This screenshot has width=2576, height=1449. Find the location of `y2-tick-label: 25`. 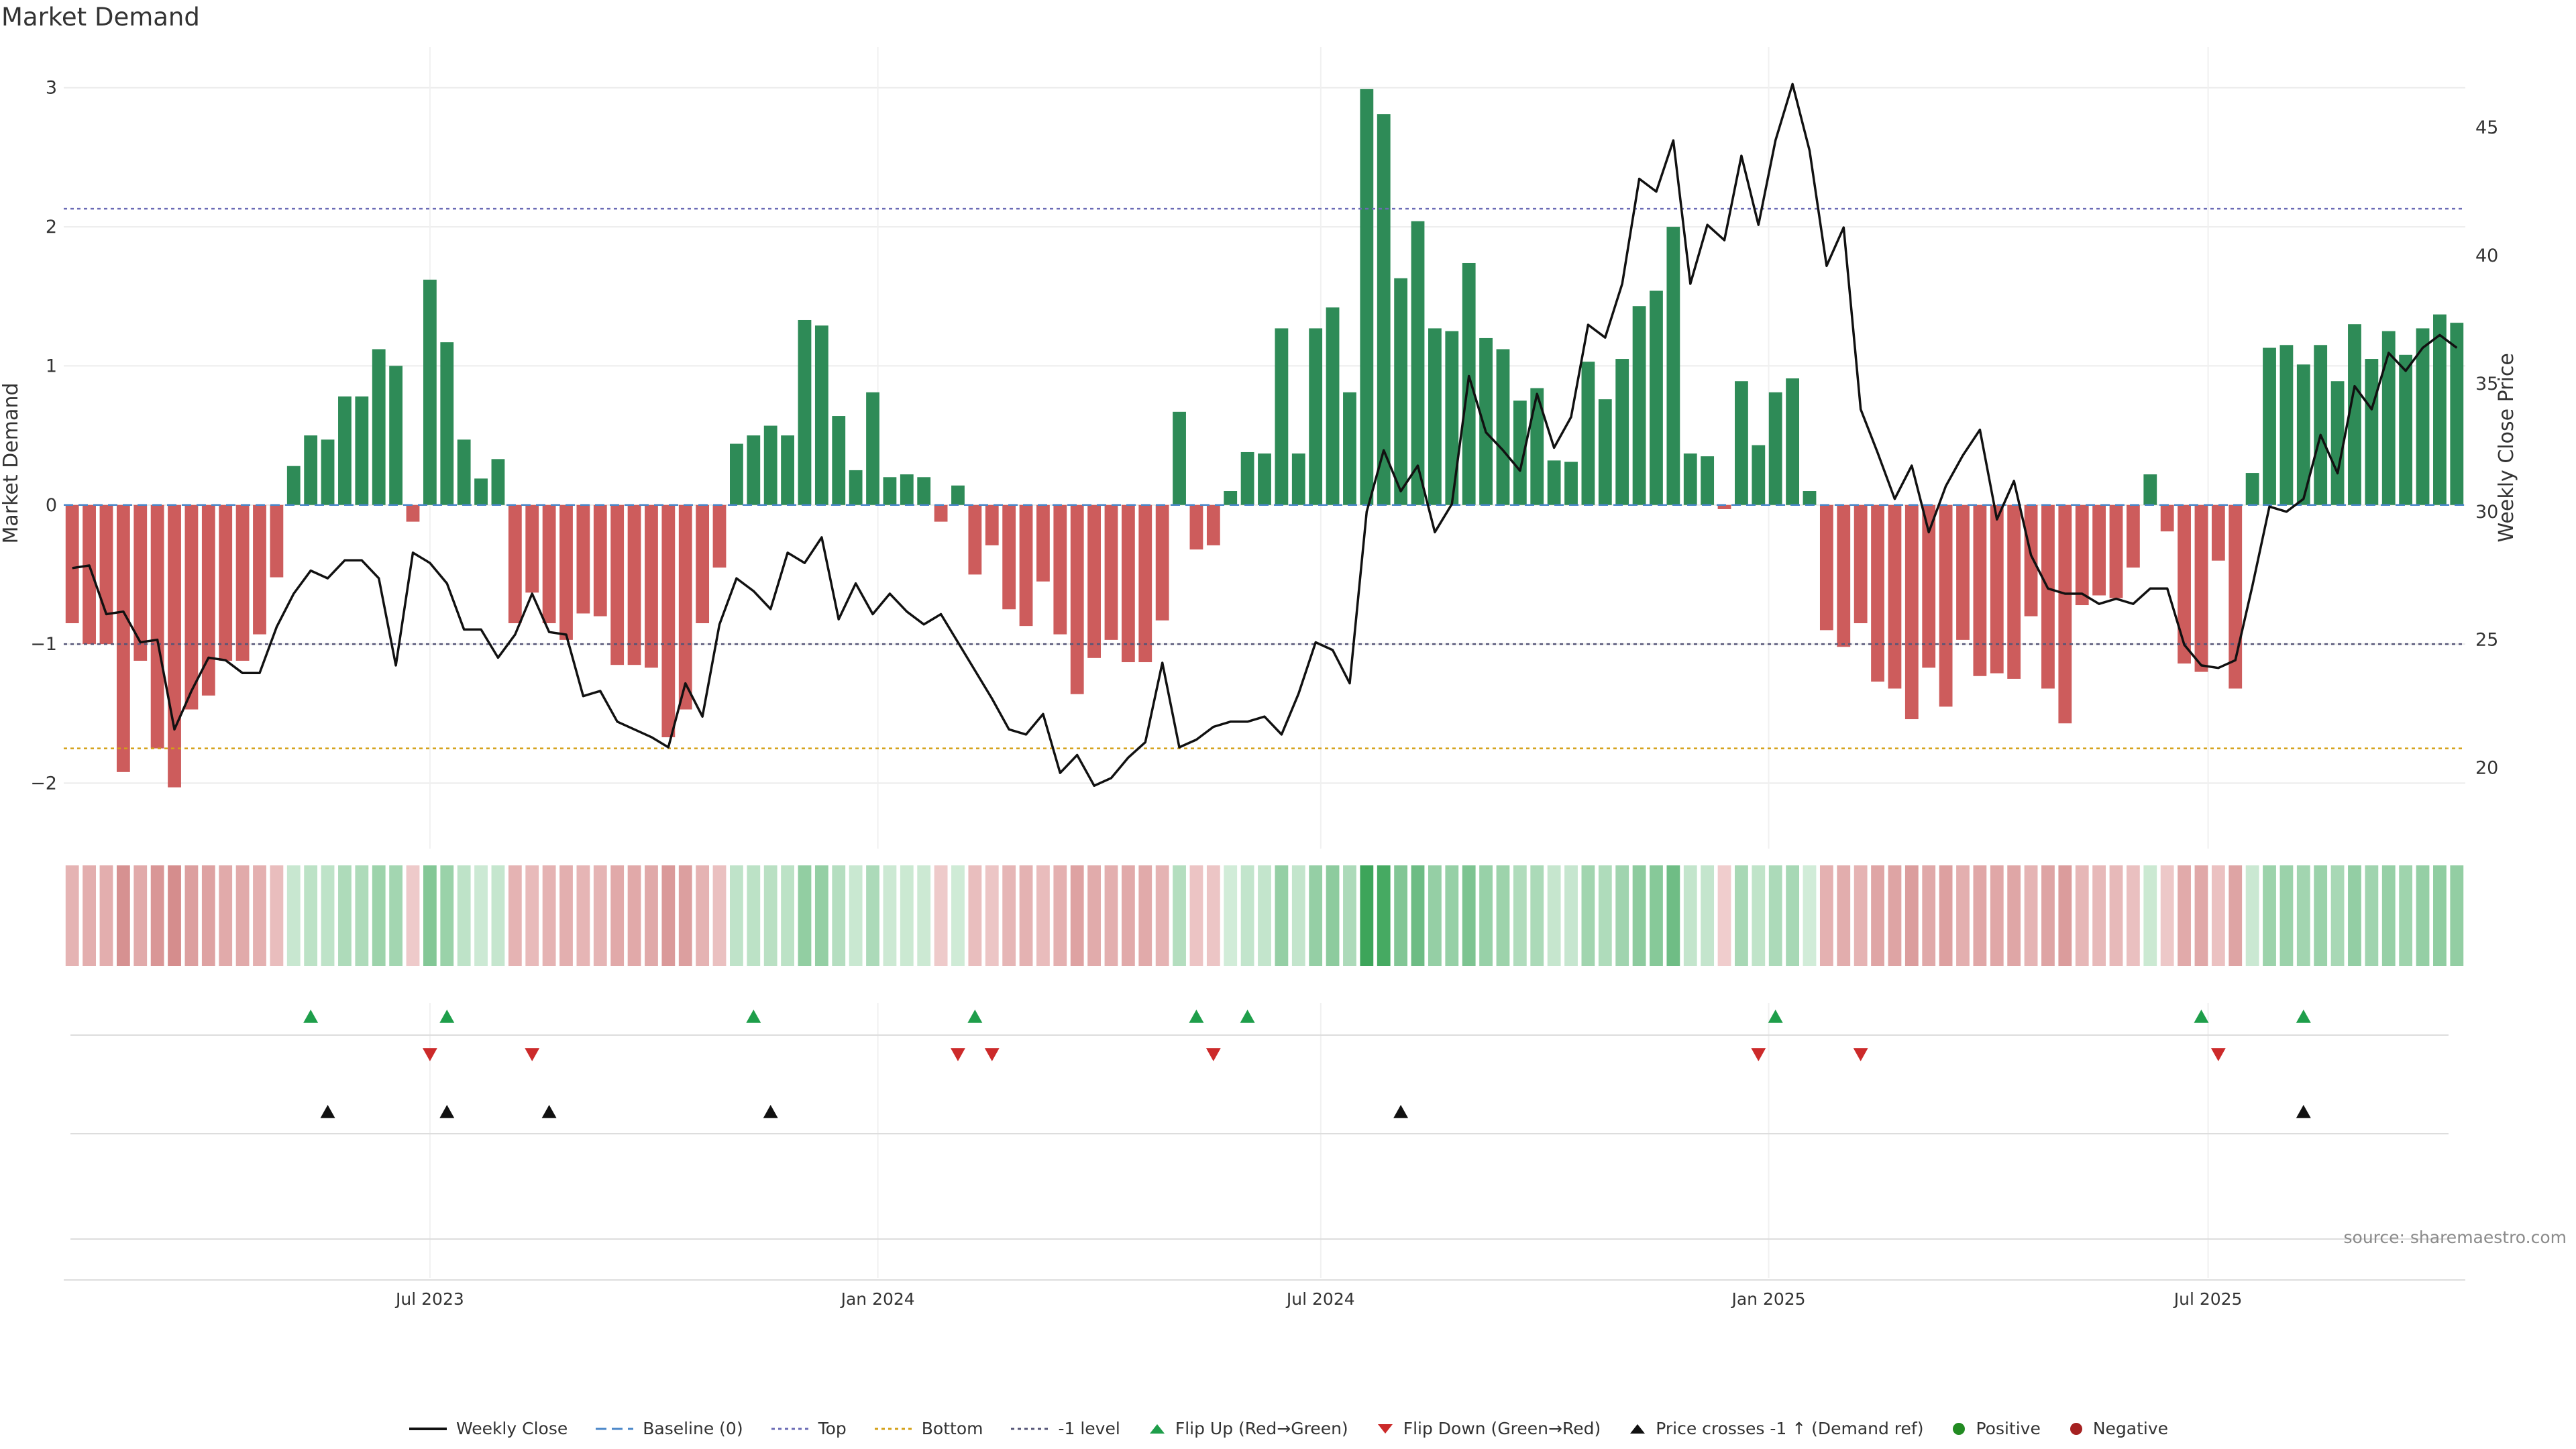

y2-tick-label: 25 is located at coordinates (2486, 640).